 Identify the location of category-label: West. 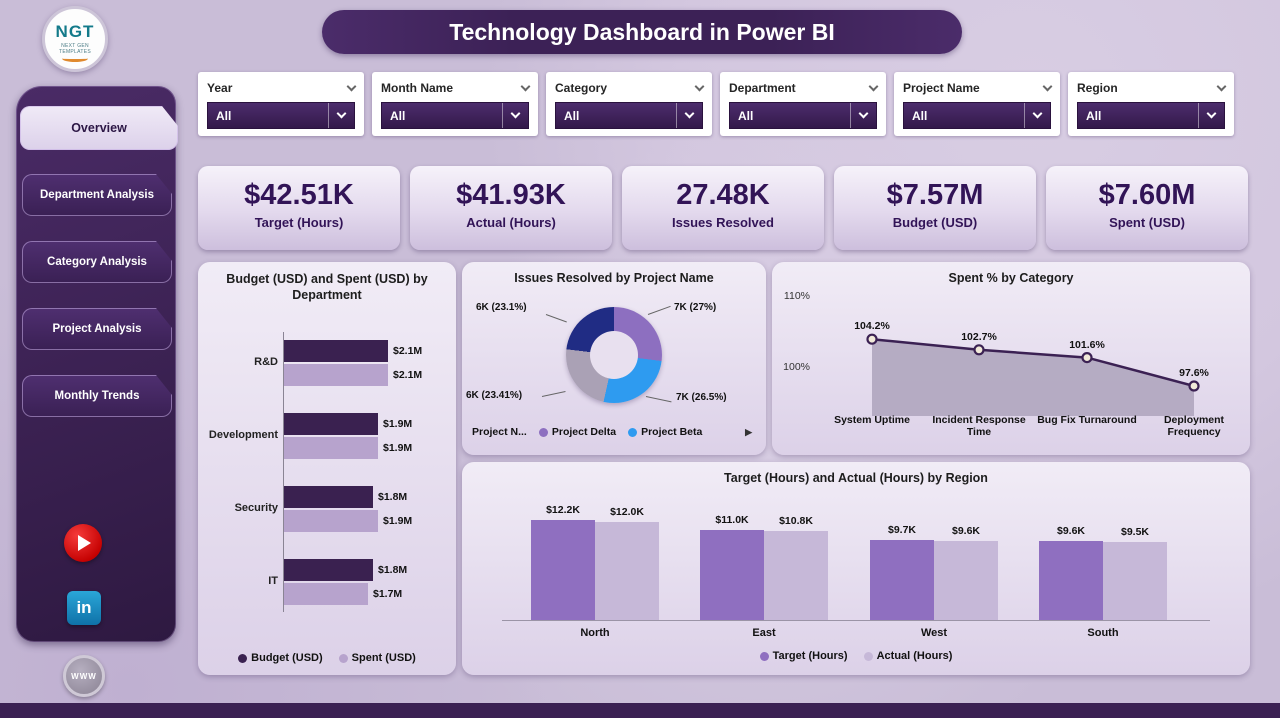
(934, 633).